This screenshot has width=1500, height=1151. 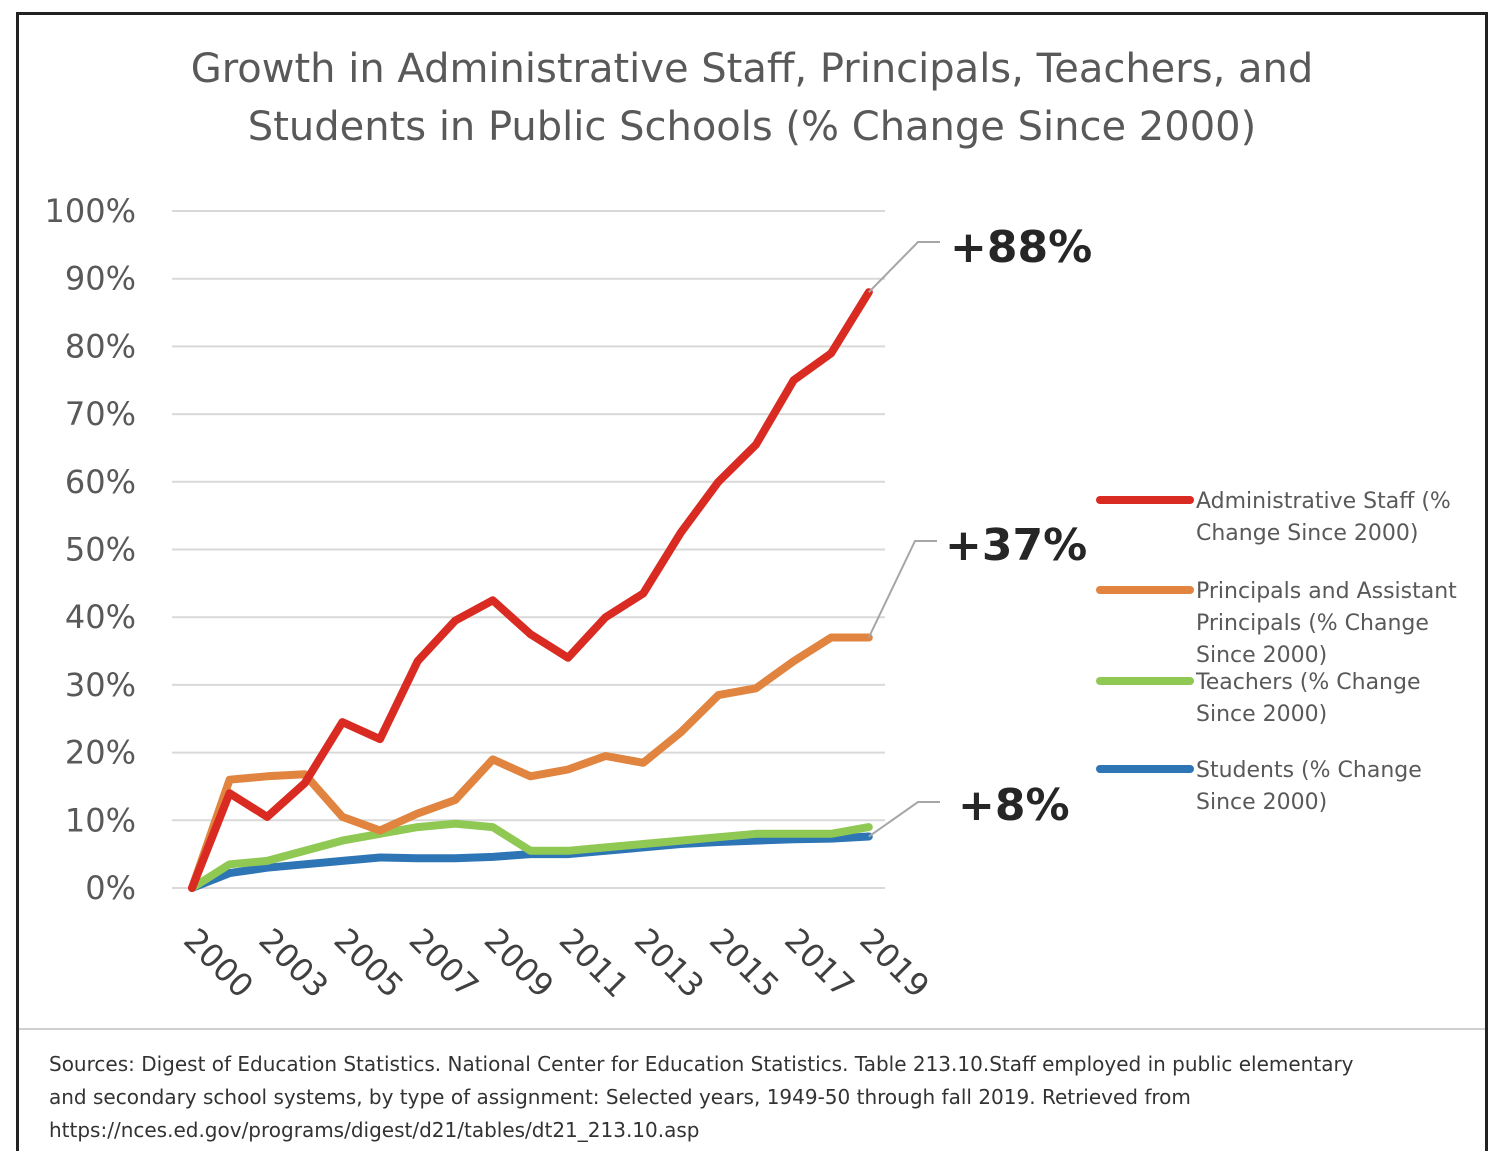 What do you see at coordinates (1021, 247) in the screenshot?
I see `callout-label: +88%` at bounding box center [1021, 247].